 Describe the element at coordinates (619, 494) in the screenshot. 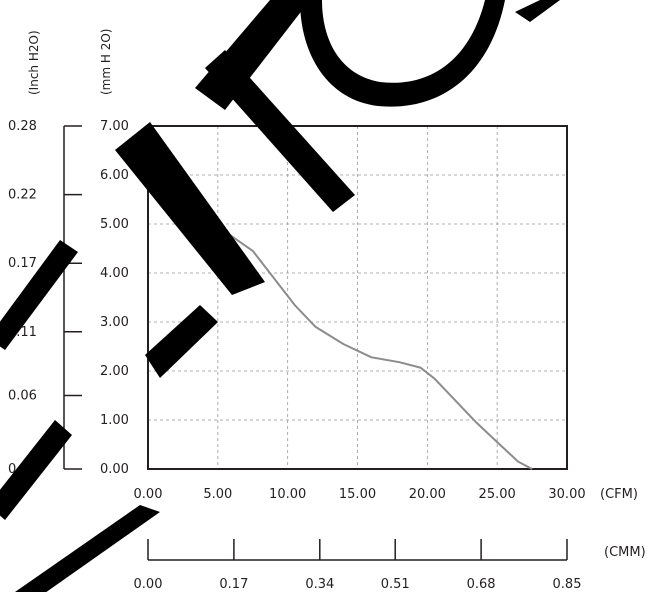

I see `xlabel-cfm: (CFM)` at that location.